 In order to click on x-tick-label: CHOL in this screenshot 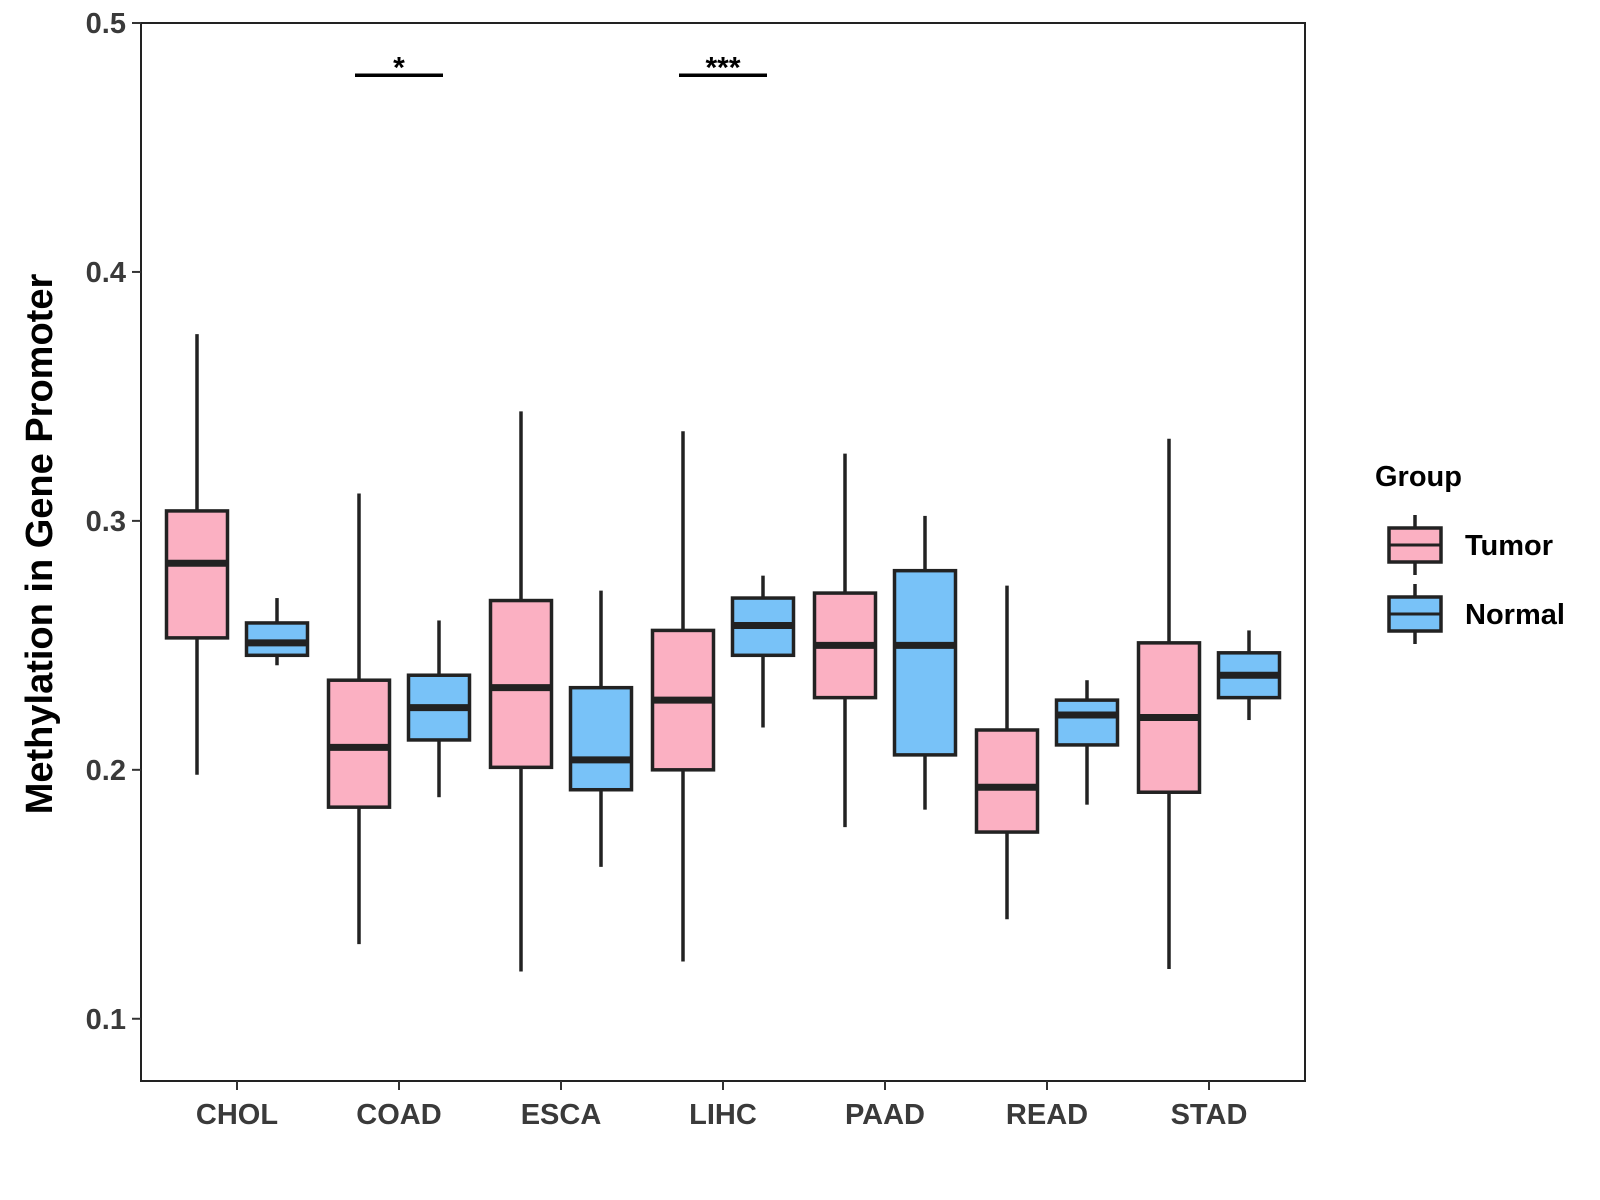, I will do `click(237, 1115)`.